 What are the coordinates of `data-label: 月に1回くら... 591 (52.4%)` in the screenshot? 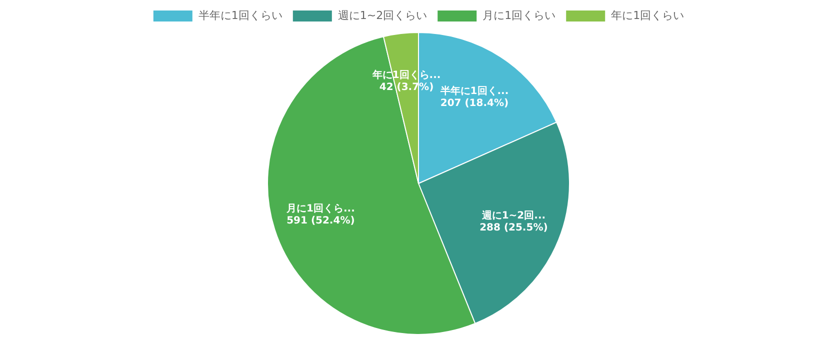 It's located at (320, 214).